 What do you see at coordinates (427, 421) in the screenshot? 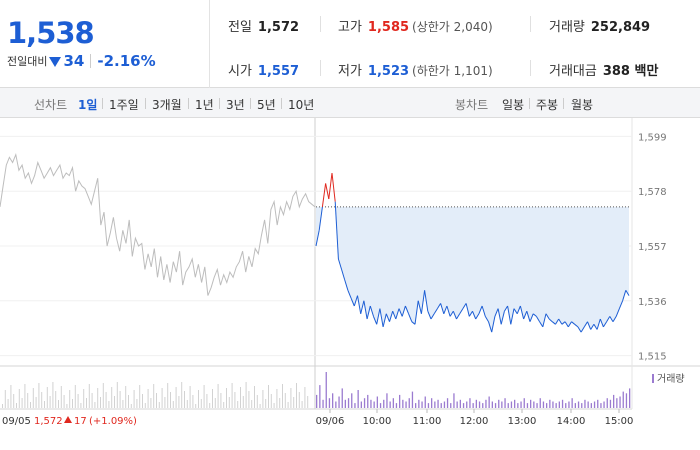
I see `x-tick-label: 11:00` at bounding box center [427, 421].